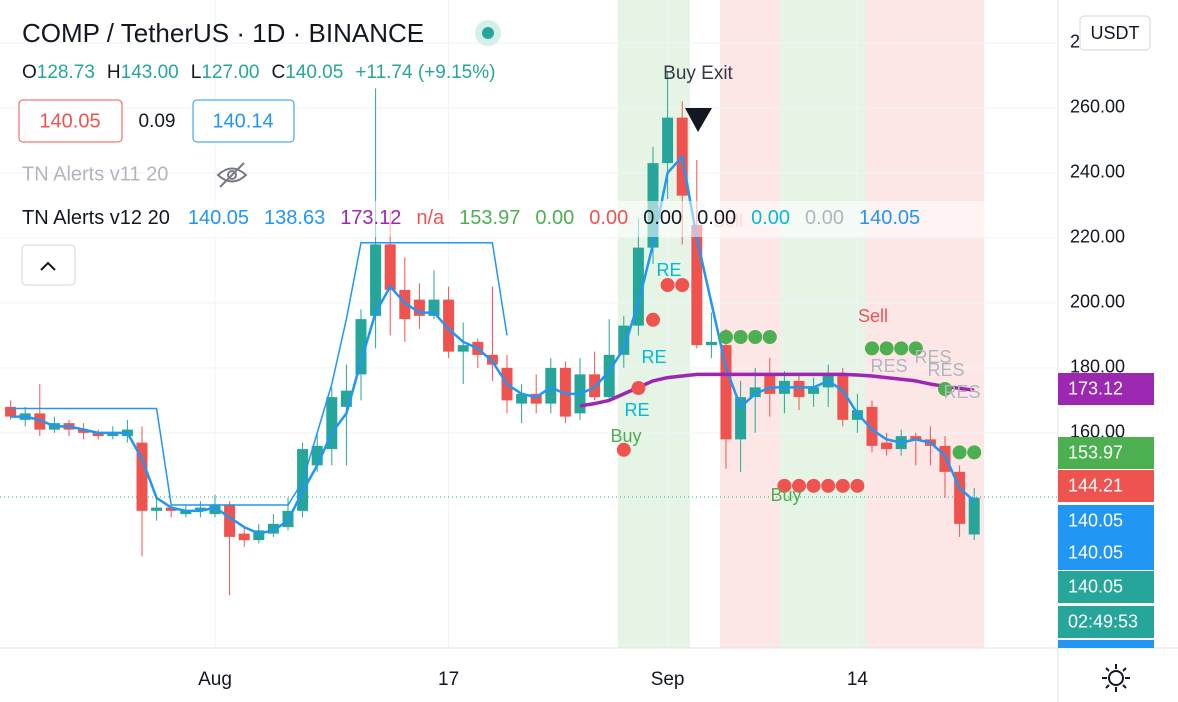 This screenshot has width=1178, height=702. Describe the element at coordinates (1116, 678) in the screenshot. I see `settings-icon` at that location.